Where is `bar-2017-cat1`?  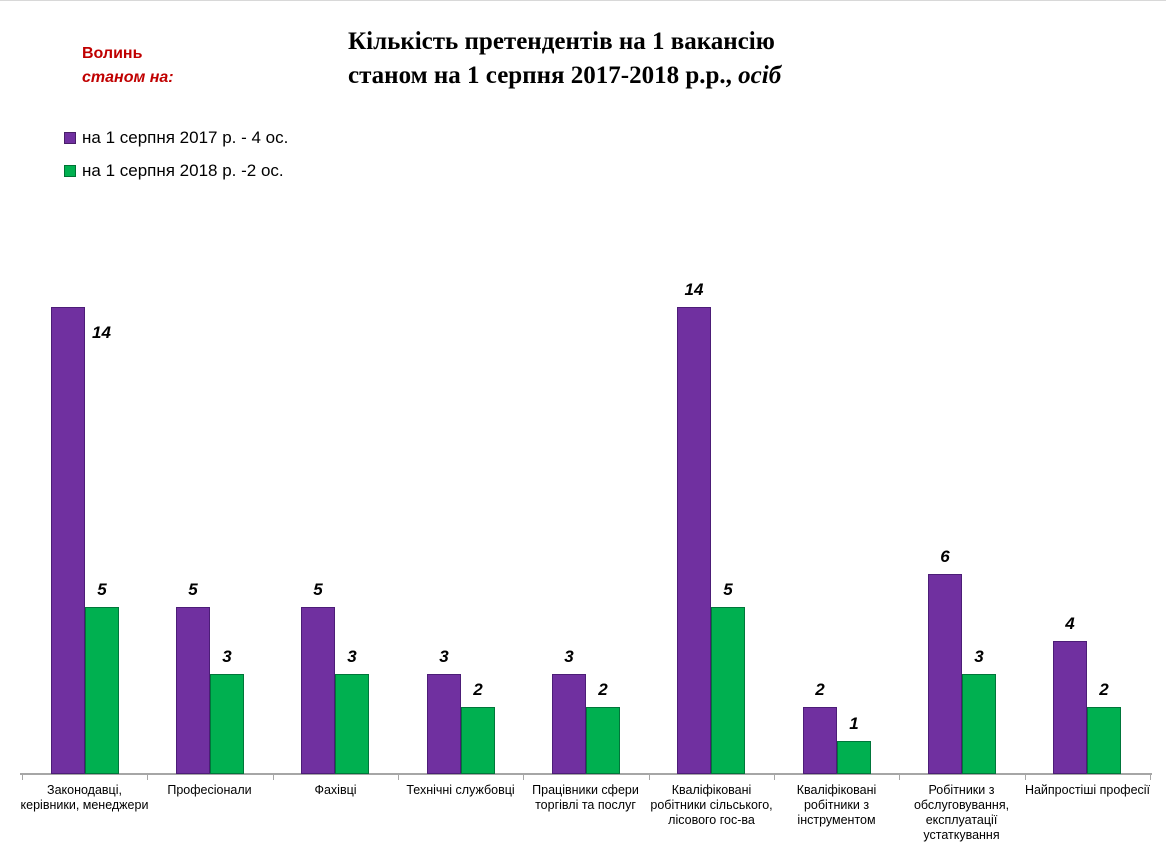
bar-2017-cat1 is located at coordinates (68, 540).